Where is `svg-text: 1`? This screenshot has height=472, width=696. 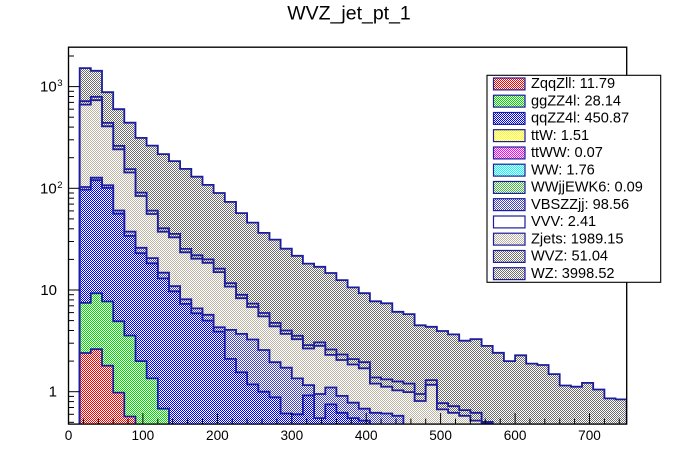
svg-text: 1 is located at coordinates (53, 392).